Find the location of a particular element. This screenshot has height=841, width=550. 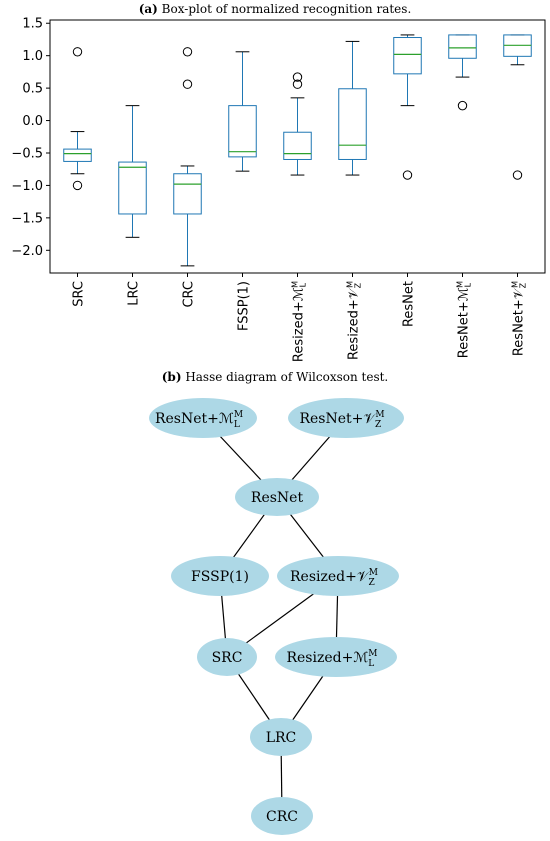

x-tick-label: CRC is located at coordinates (189, 294).